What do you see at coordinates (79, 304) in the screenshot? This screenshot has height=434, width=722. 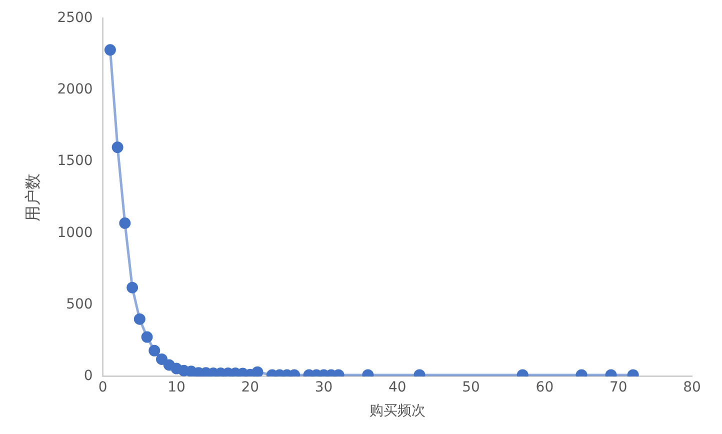 I see `y-tick-label: 500` at bounding box center [79, 304].